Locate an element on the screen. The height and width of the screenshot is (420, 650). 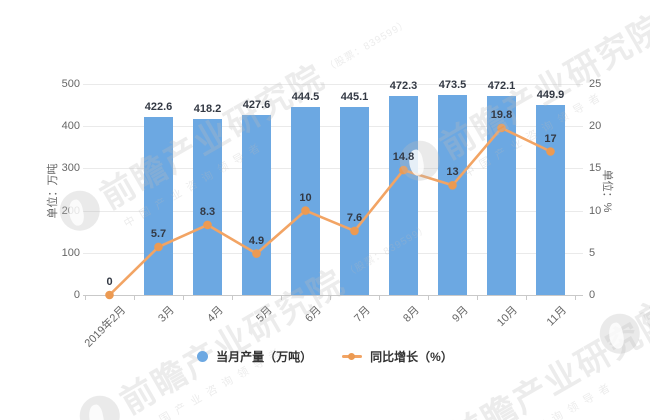
line-value-label: 4.9 is located at coordinates (256, 240).